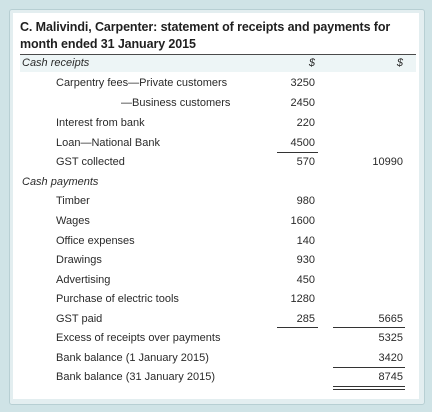  What do you see at coordinates (390, 319) in the screenshot?
I see `row-amount-2: 5665` at bounding box center [390, 319].